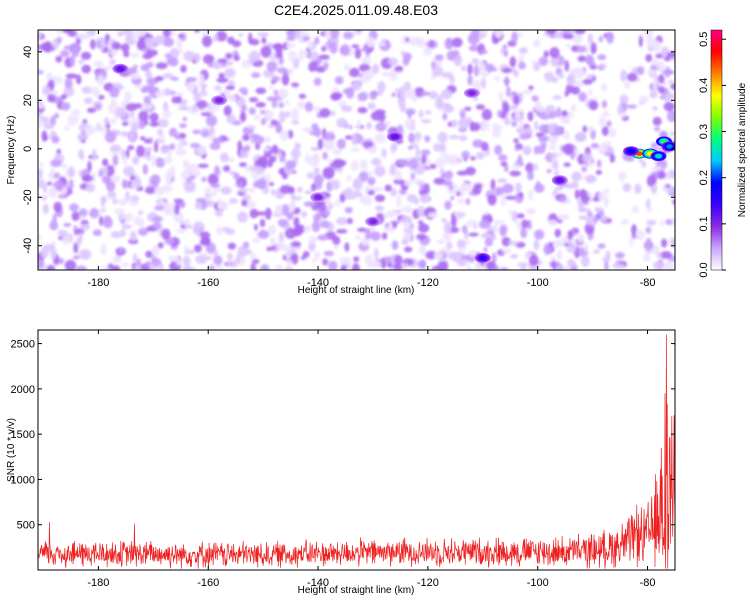 This screenshot has height=600, width=750. I want to click on snr-y-tick-label: 1500, so click(23, 435).